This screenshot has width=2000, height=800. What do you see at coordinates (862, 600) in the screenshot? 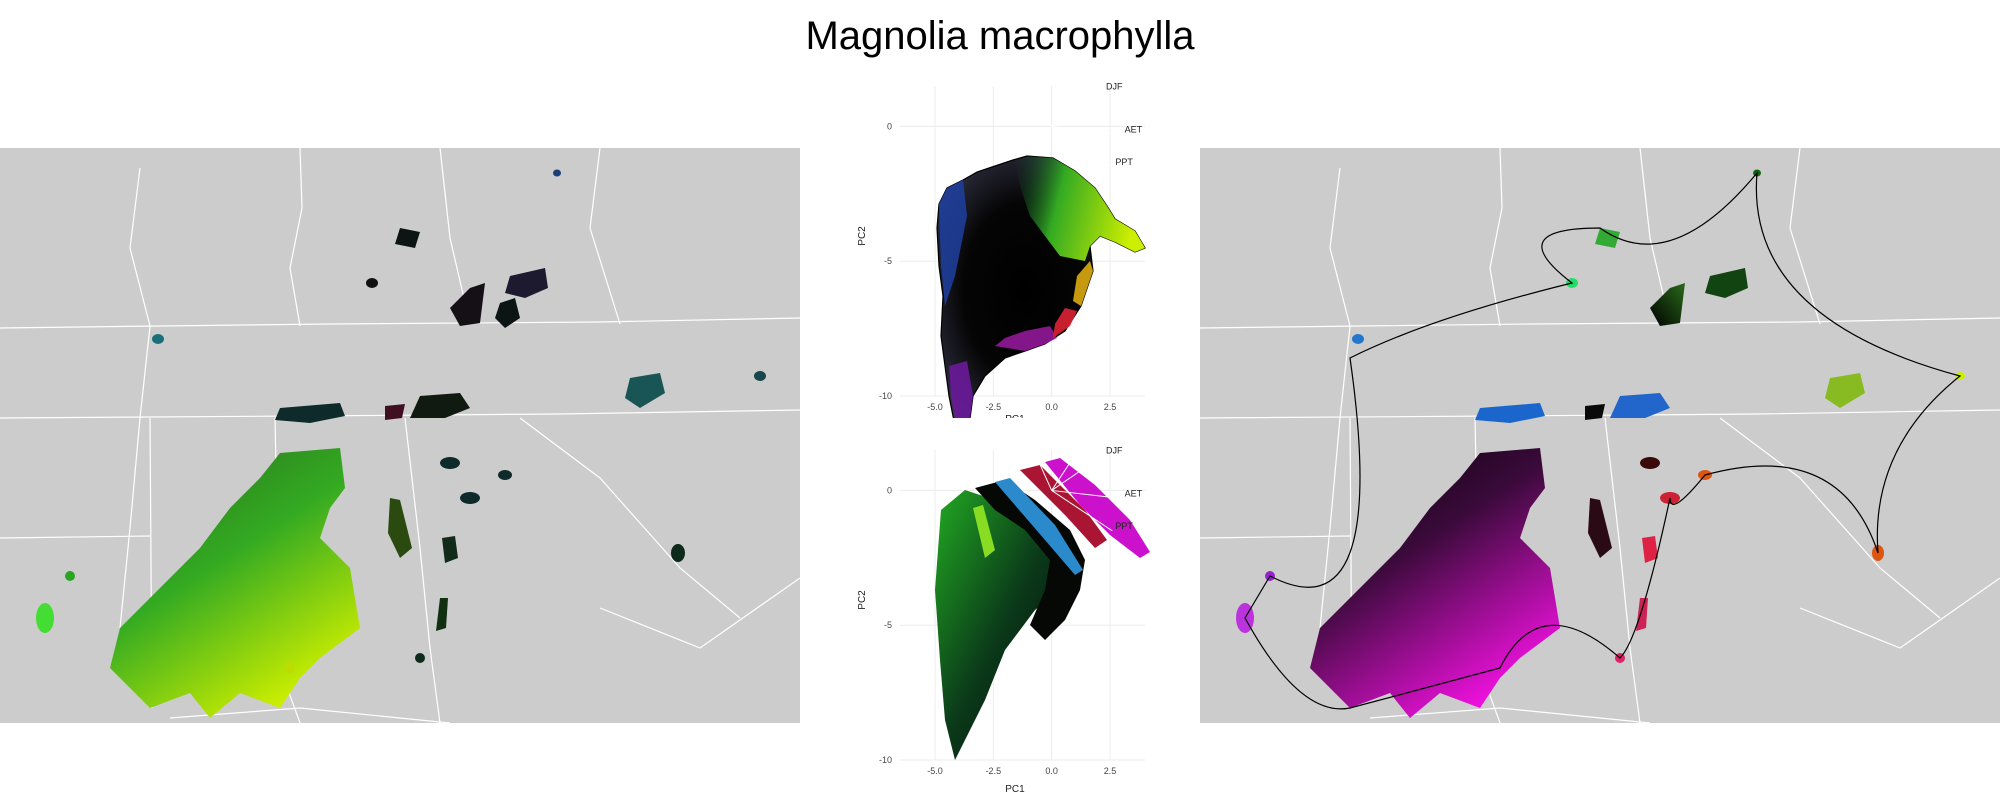
I see `y-axis-title-bottom: PC2` at bounding box center [862, 600].